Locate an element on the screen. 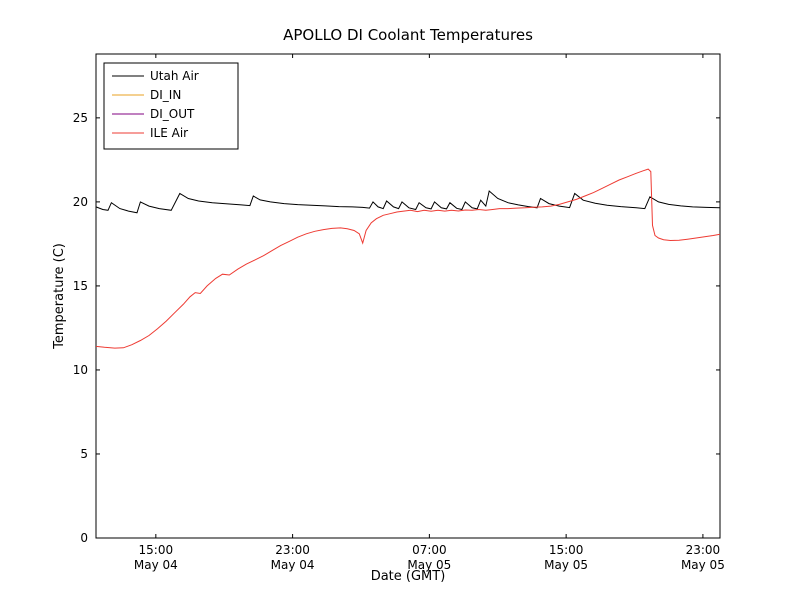 Image resolution: width=800 pixels, height=604 pixels. y-tick-label: 15 is located at coordinates (80, 286).